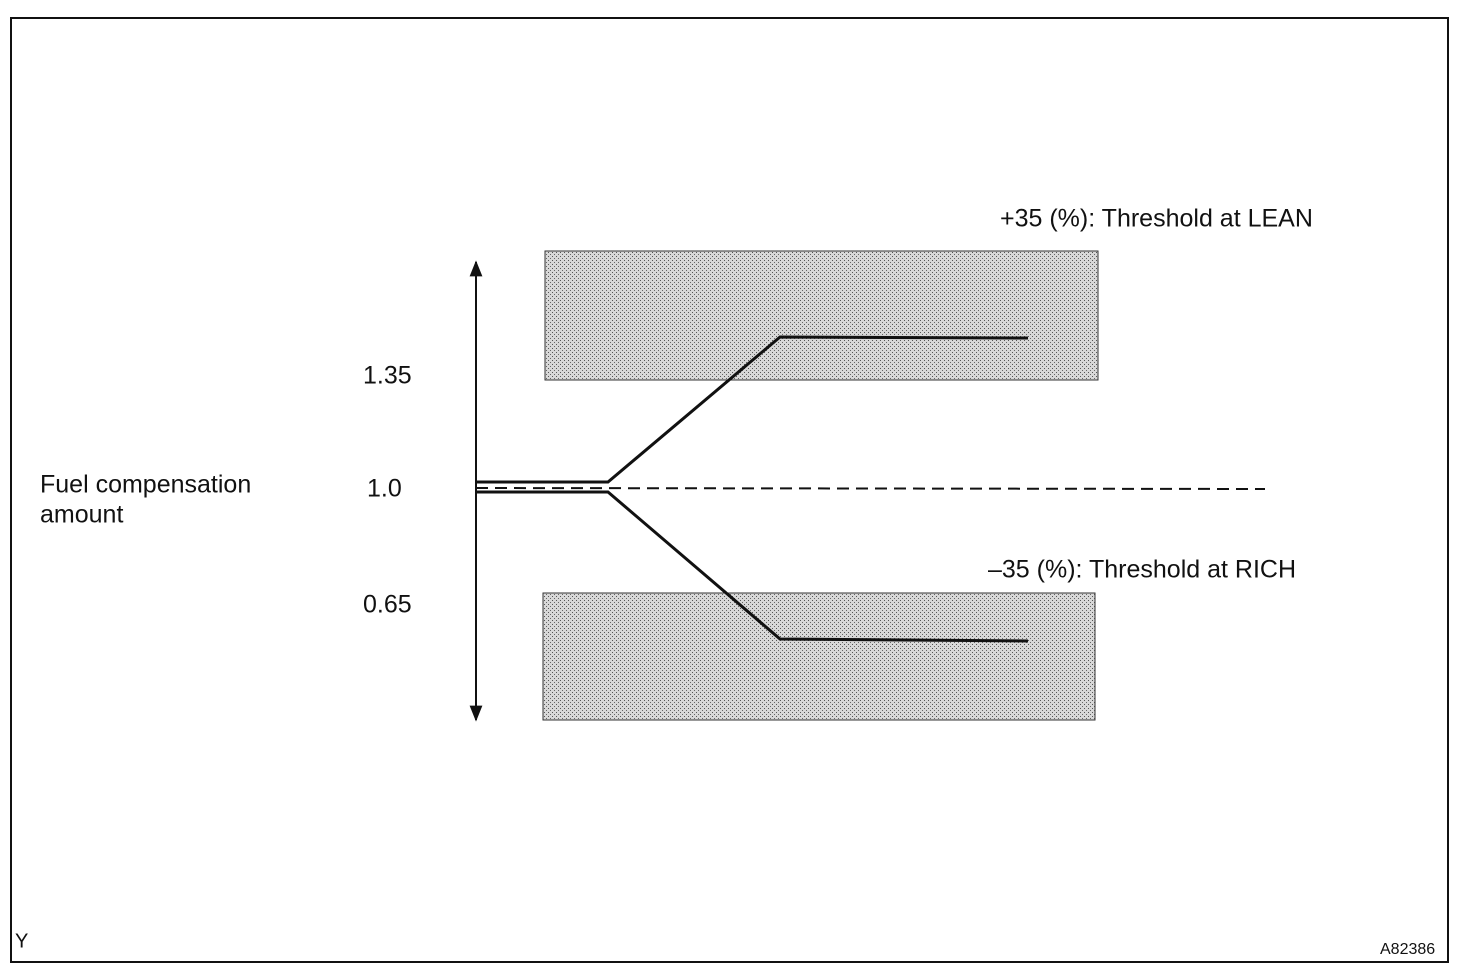 The height and width of the screenshot is (980, 1472). Describe the element at coordinates (384, 489) in the screenshot. I see `level-label: 1.0` at that location.